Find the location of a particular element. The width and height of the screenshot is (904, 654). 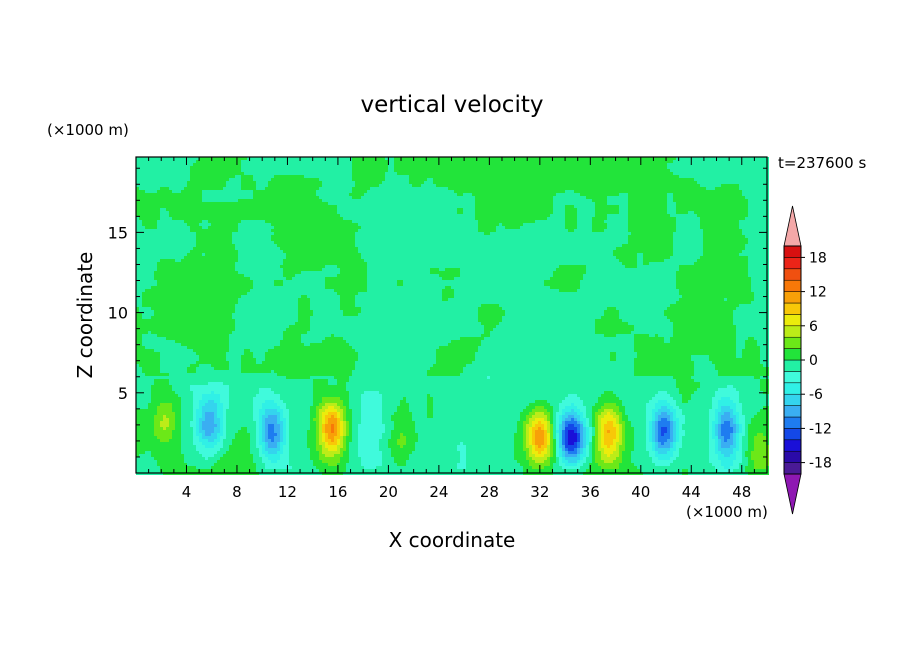

colorbar-swatch is located at coordinates (792, 388).